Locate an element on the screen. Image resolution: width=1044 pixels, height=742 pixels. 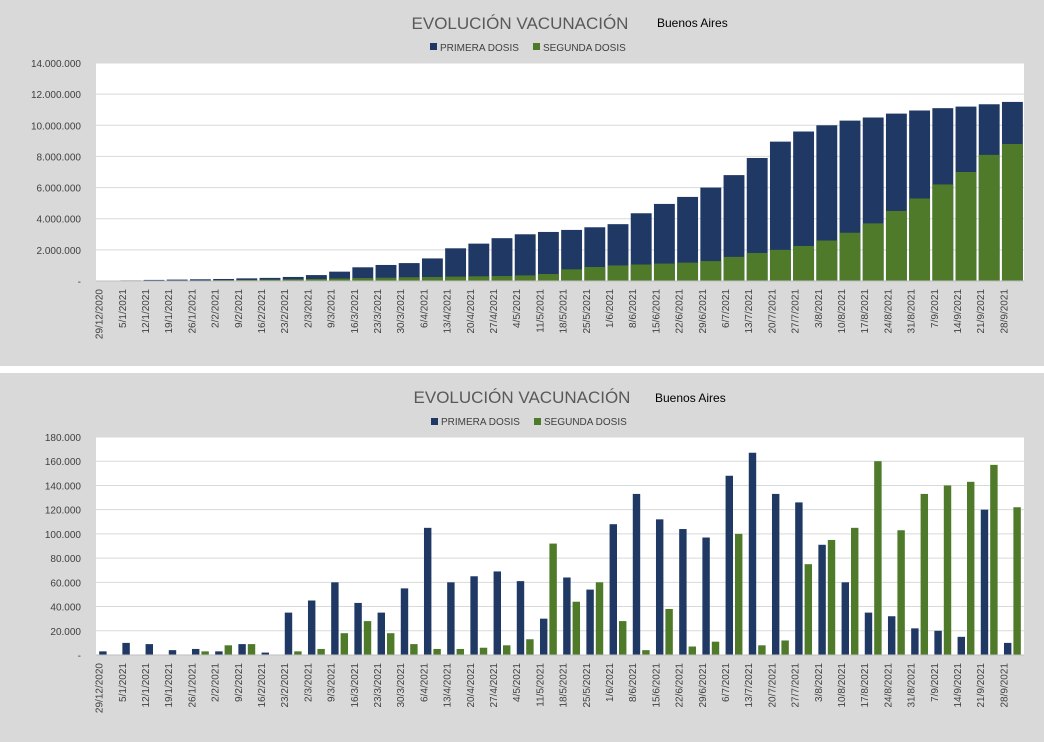
x-tick-label: 16/3/2021 is located at coordinates (355, 311).